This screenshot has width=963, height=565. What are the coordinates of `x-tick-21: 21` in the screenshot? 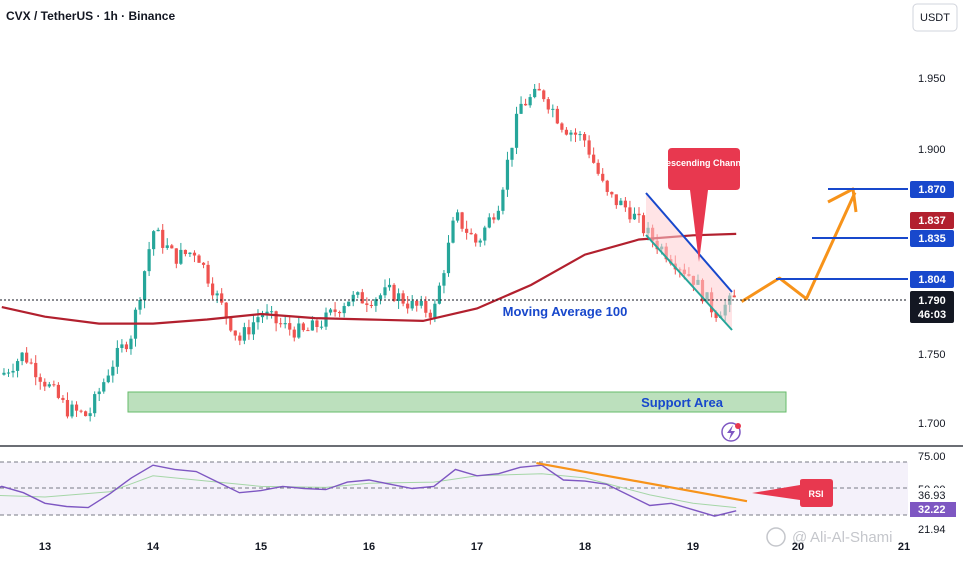 It's located at (904, 547).